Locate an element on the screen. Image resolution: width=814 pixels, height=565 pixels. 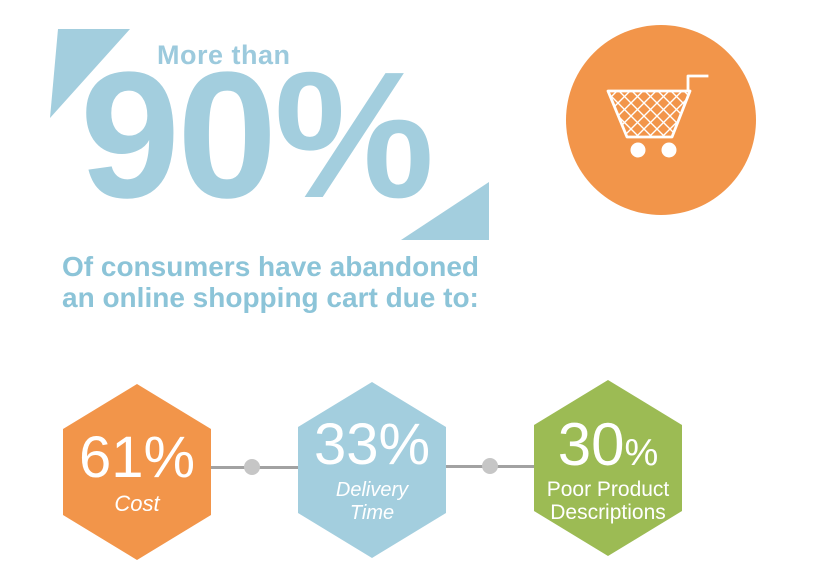
reason-label: Cost is located at coordinates (137, 504).